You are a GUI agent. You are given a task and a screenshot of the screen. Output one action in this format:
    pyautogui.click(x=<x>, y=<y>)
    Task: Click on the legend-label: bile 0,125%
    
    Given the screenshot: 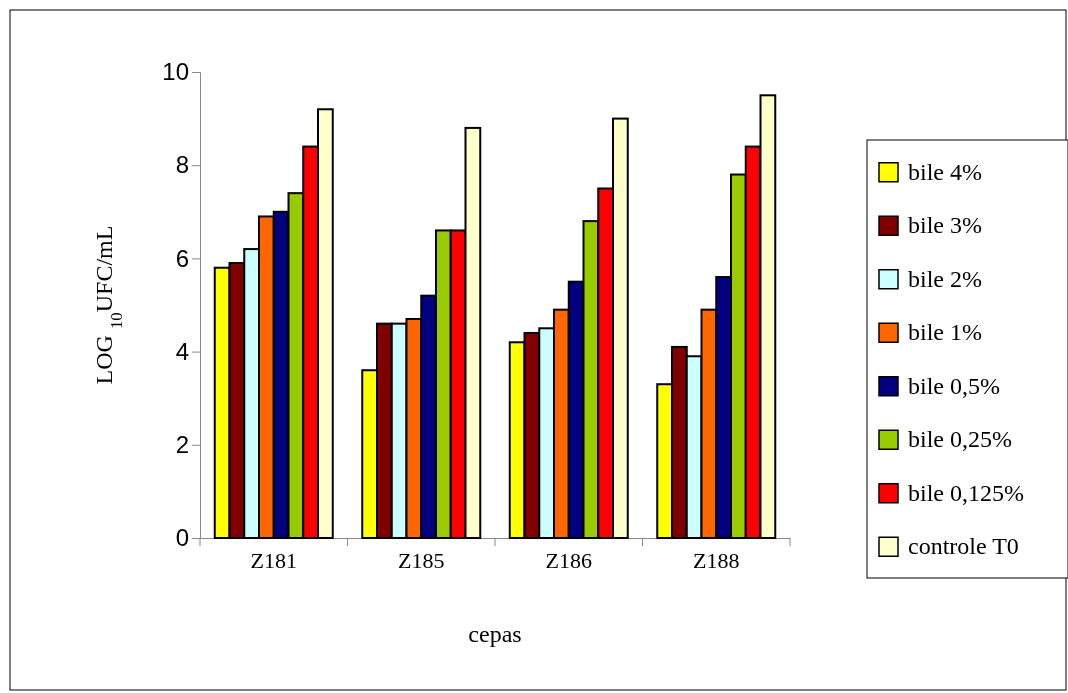 What is the action you would take?
    pyautogui.click(x=966, y=492)
    